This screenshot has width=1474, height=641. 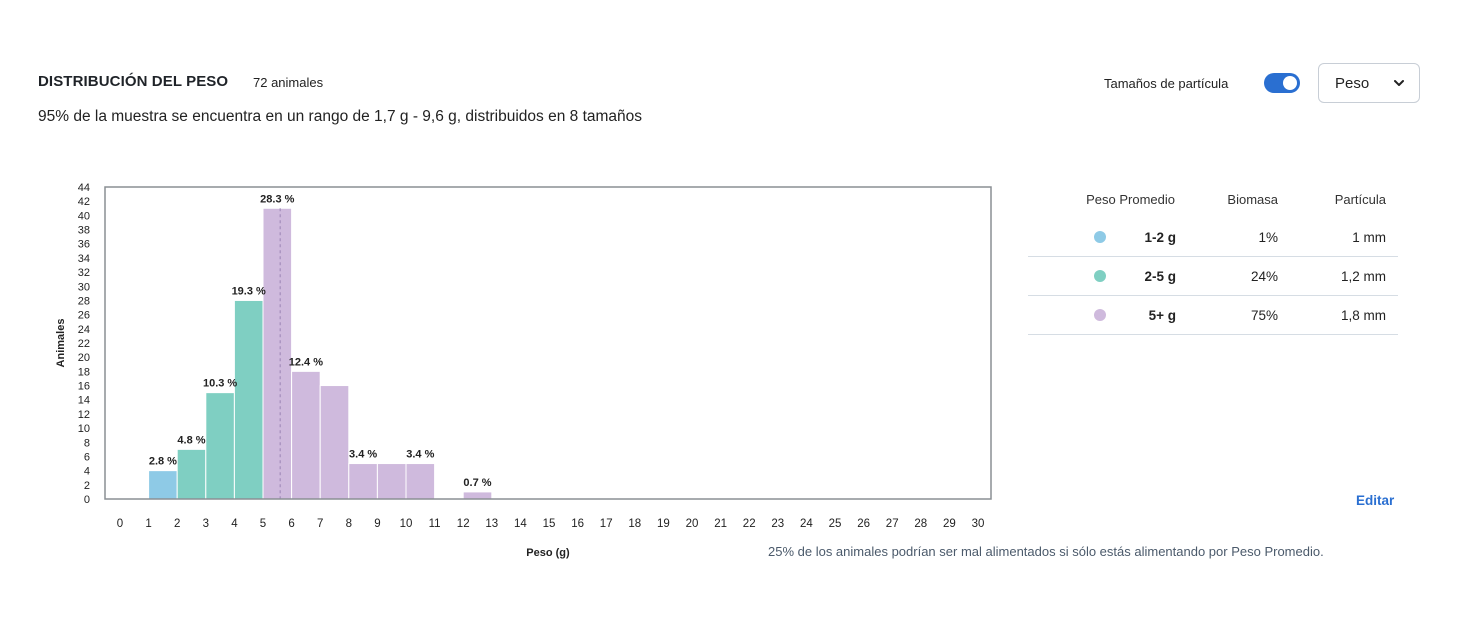 I want to click on y-tick-label: 34, so click(x=84, y=259).